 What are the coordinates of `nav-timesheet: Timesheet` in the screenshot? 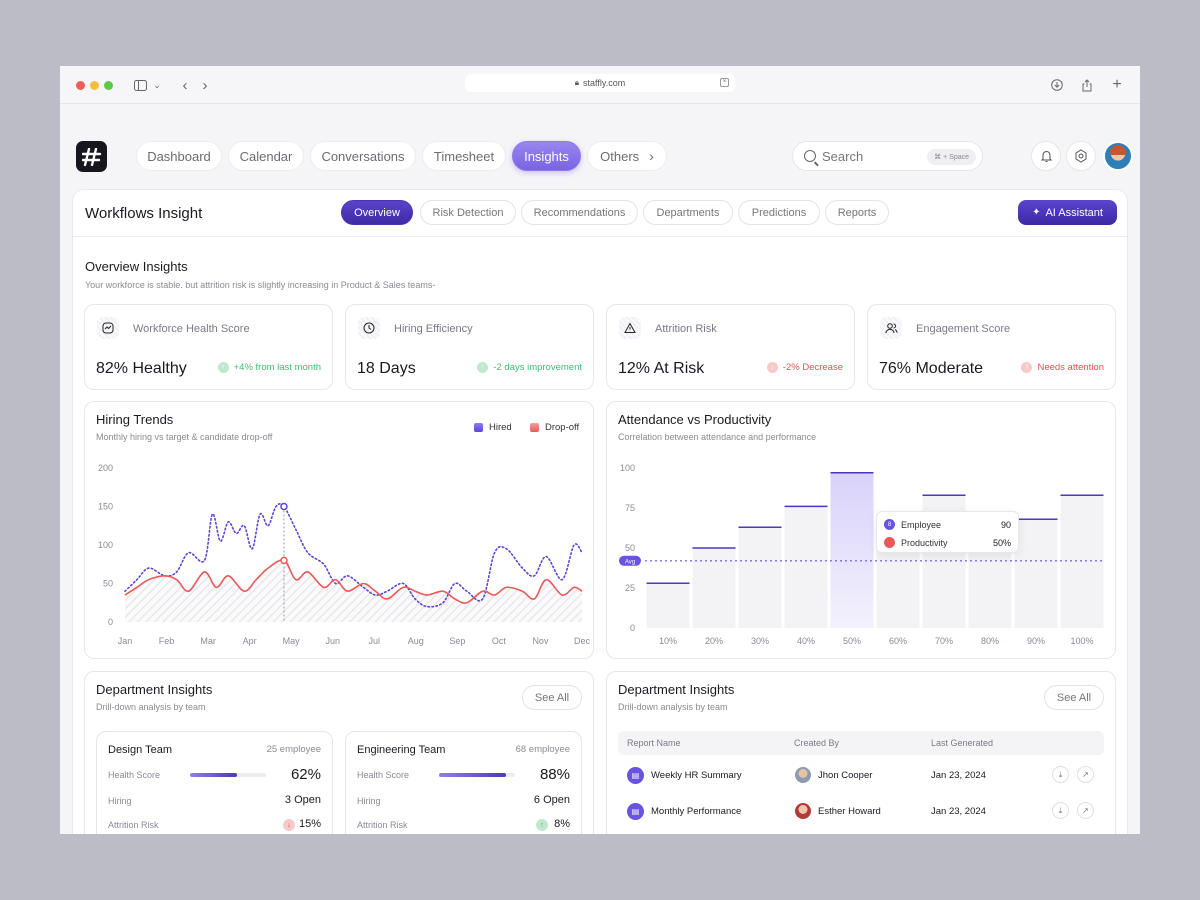 It's located at (464, 156).